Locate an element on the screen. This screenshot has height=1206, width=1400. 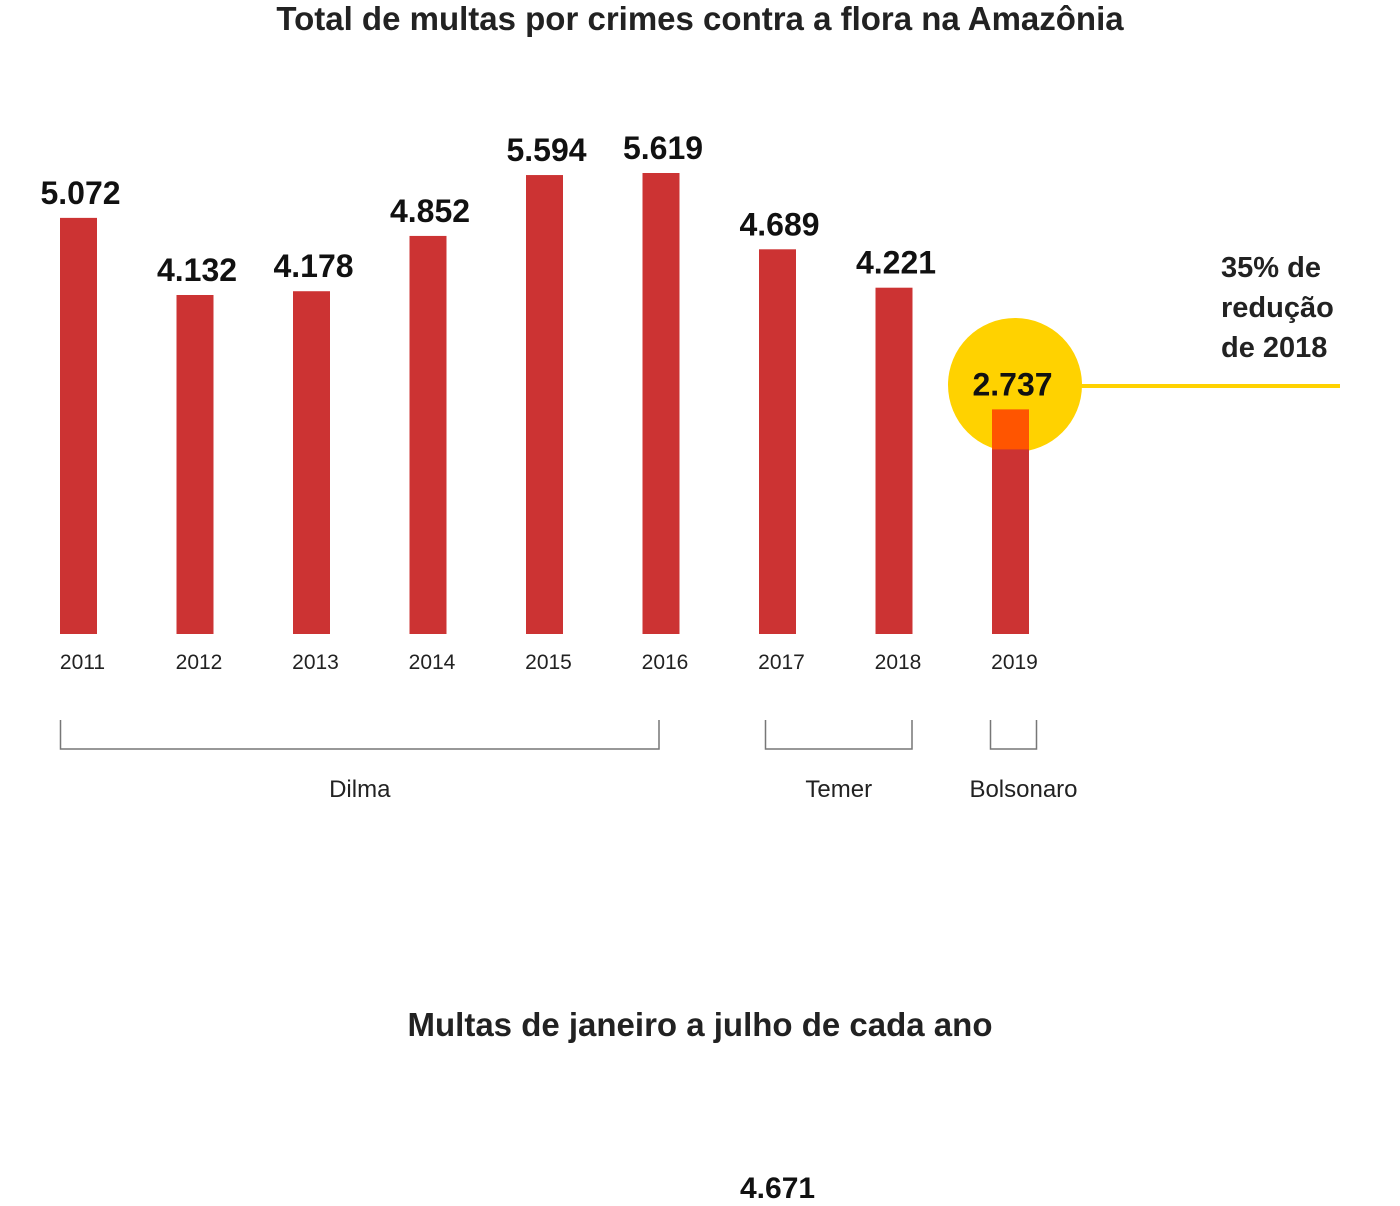
chart-title-2: Multas de janeiro a julho de cada ano is located at coordinates (700, 1024).